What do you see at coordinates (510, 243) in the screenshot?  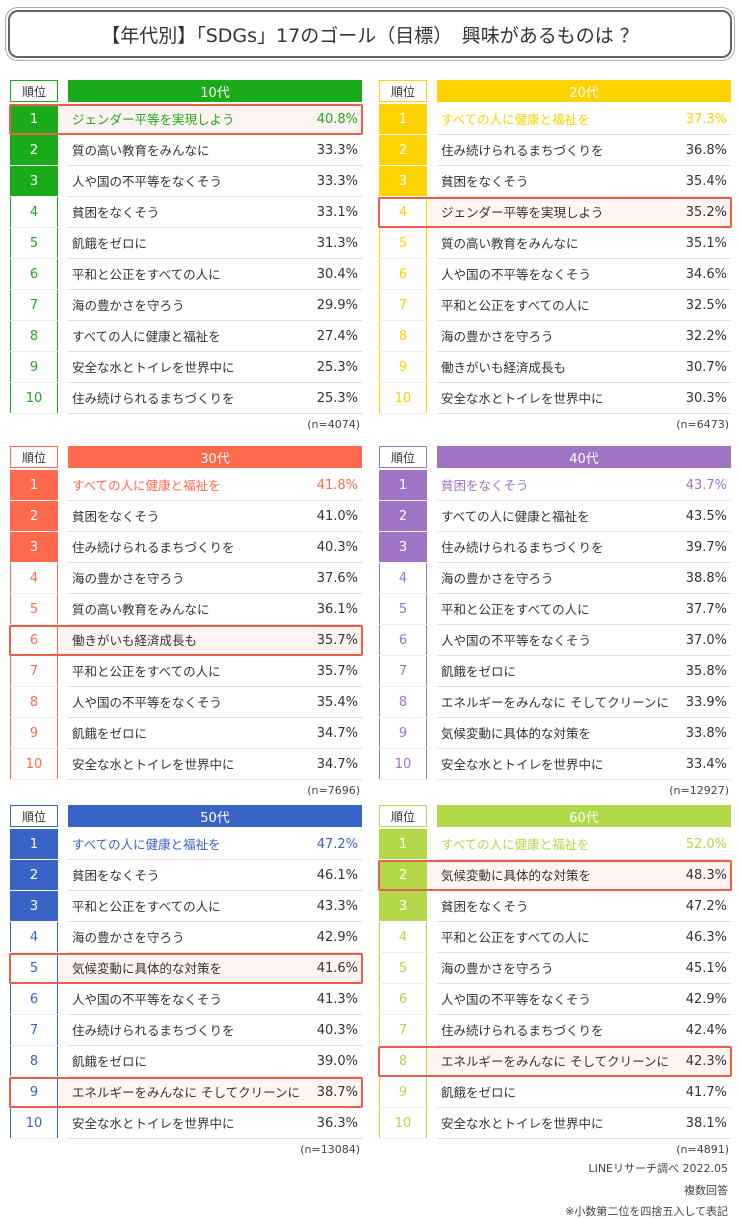 I see `goal-label: 質の高い教育をみんなに` at bounding box center [510, 243].